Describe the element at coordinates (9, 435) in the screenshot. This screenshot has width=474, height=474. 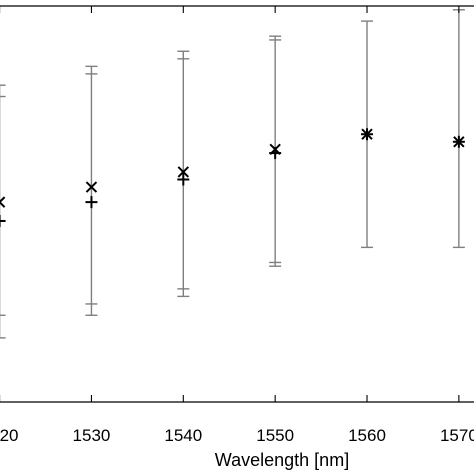
I see `x-tick-label-1520: 1520` at that location.